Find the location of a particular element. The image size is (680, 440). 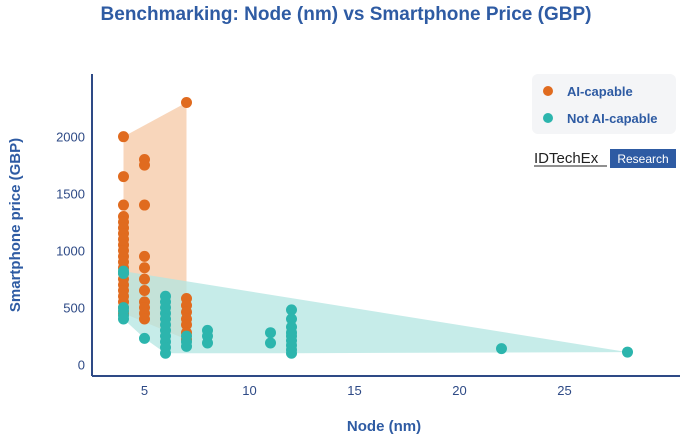

logo-brand: IDTechEx is located at coordinates (566, 158).